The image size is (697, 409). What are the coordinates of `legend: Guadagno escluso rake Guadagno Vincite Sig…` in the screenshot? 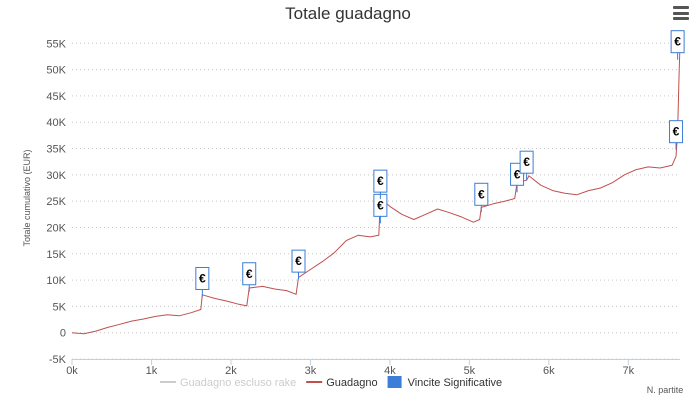 It's located at (331, 382).